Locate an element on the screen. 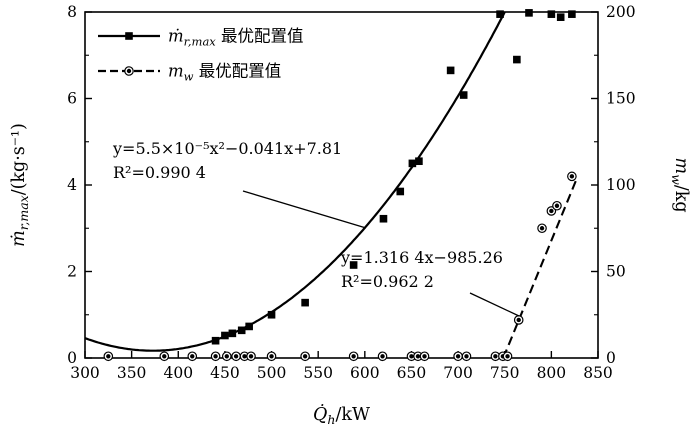  y-left-axis-title: ṁr,max/(kg·s⁻¹) is located at coordinates (20, 185).